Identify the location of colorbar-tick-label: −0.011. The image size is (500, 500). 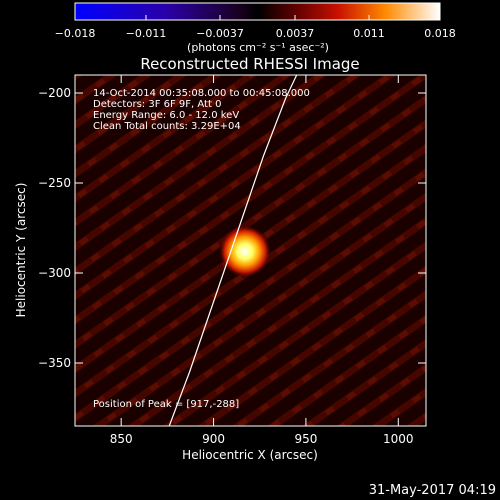
(146, 33).